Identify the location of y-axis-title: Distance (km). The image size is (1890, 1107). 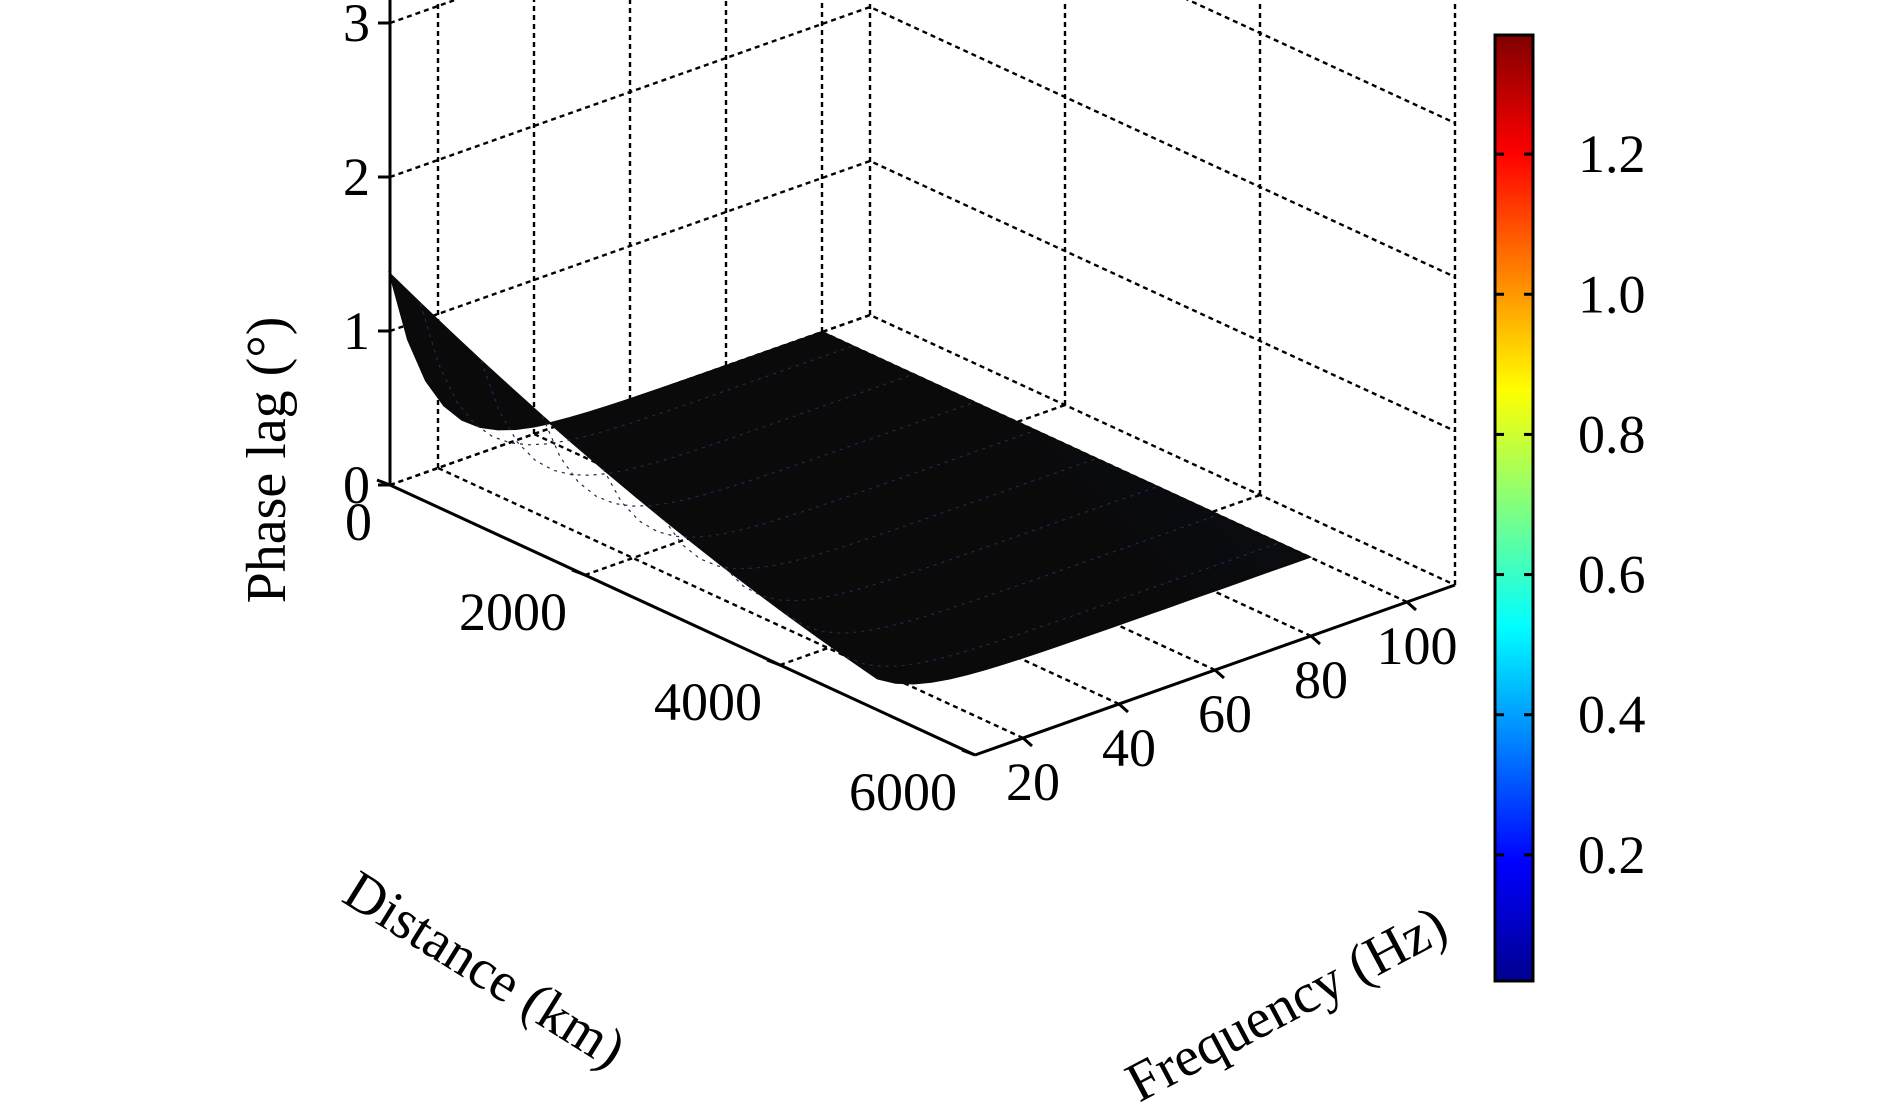
(484, 970).